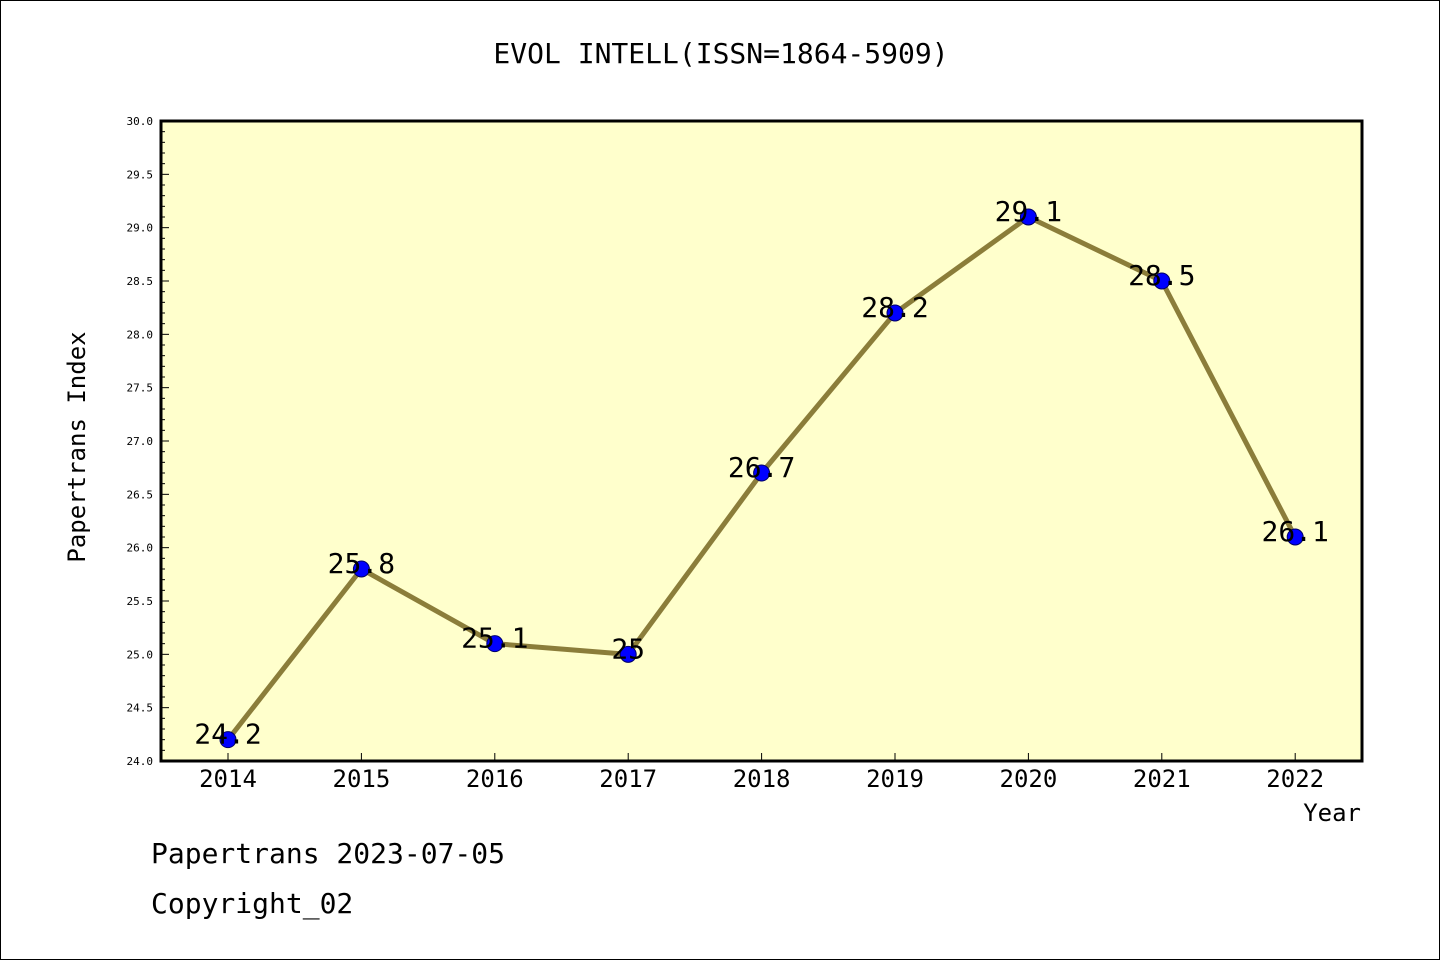  I want to click on x-tick-label: 2022, so click(1295, 779).